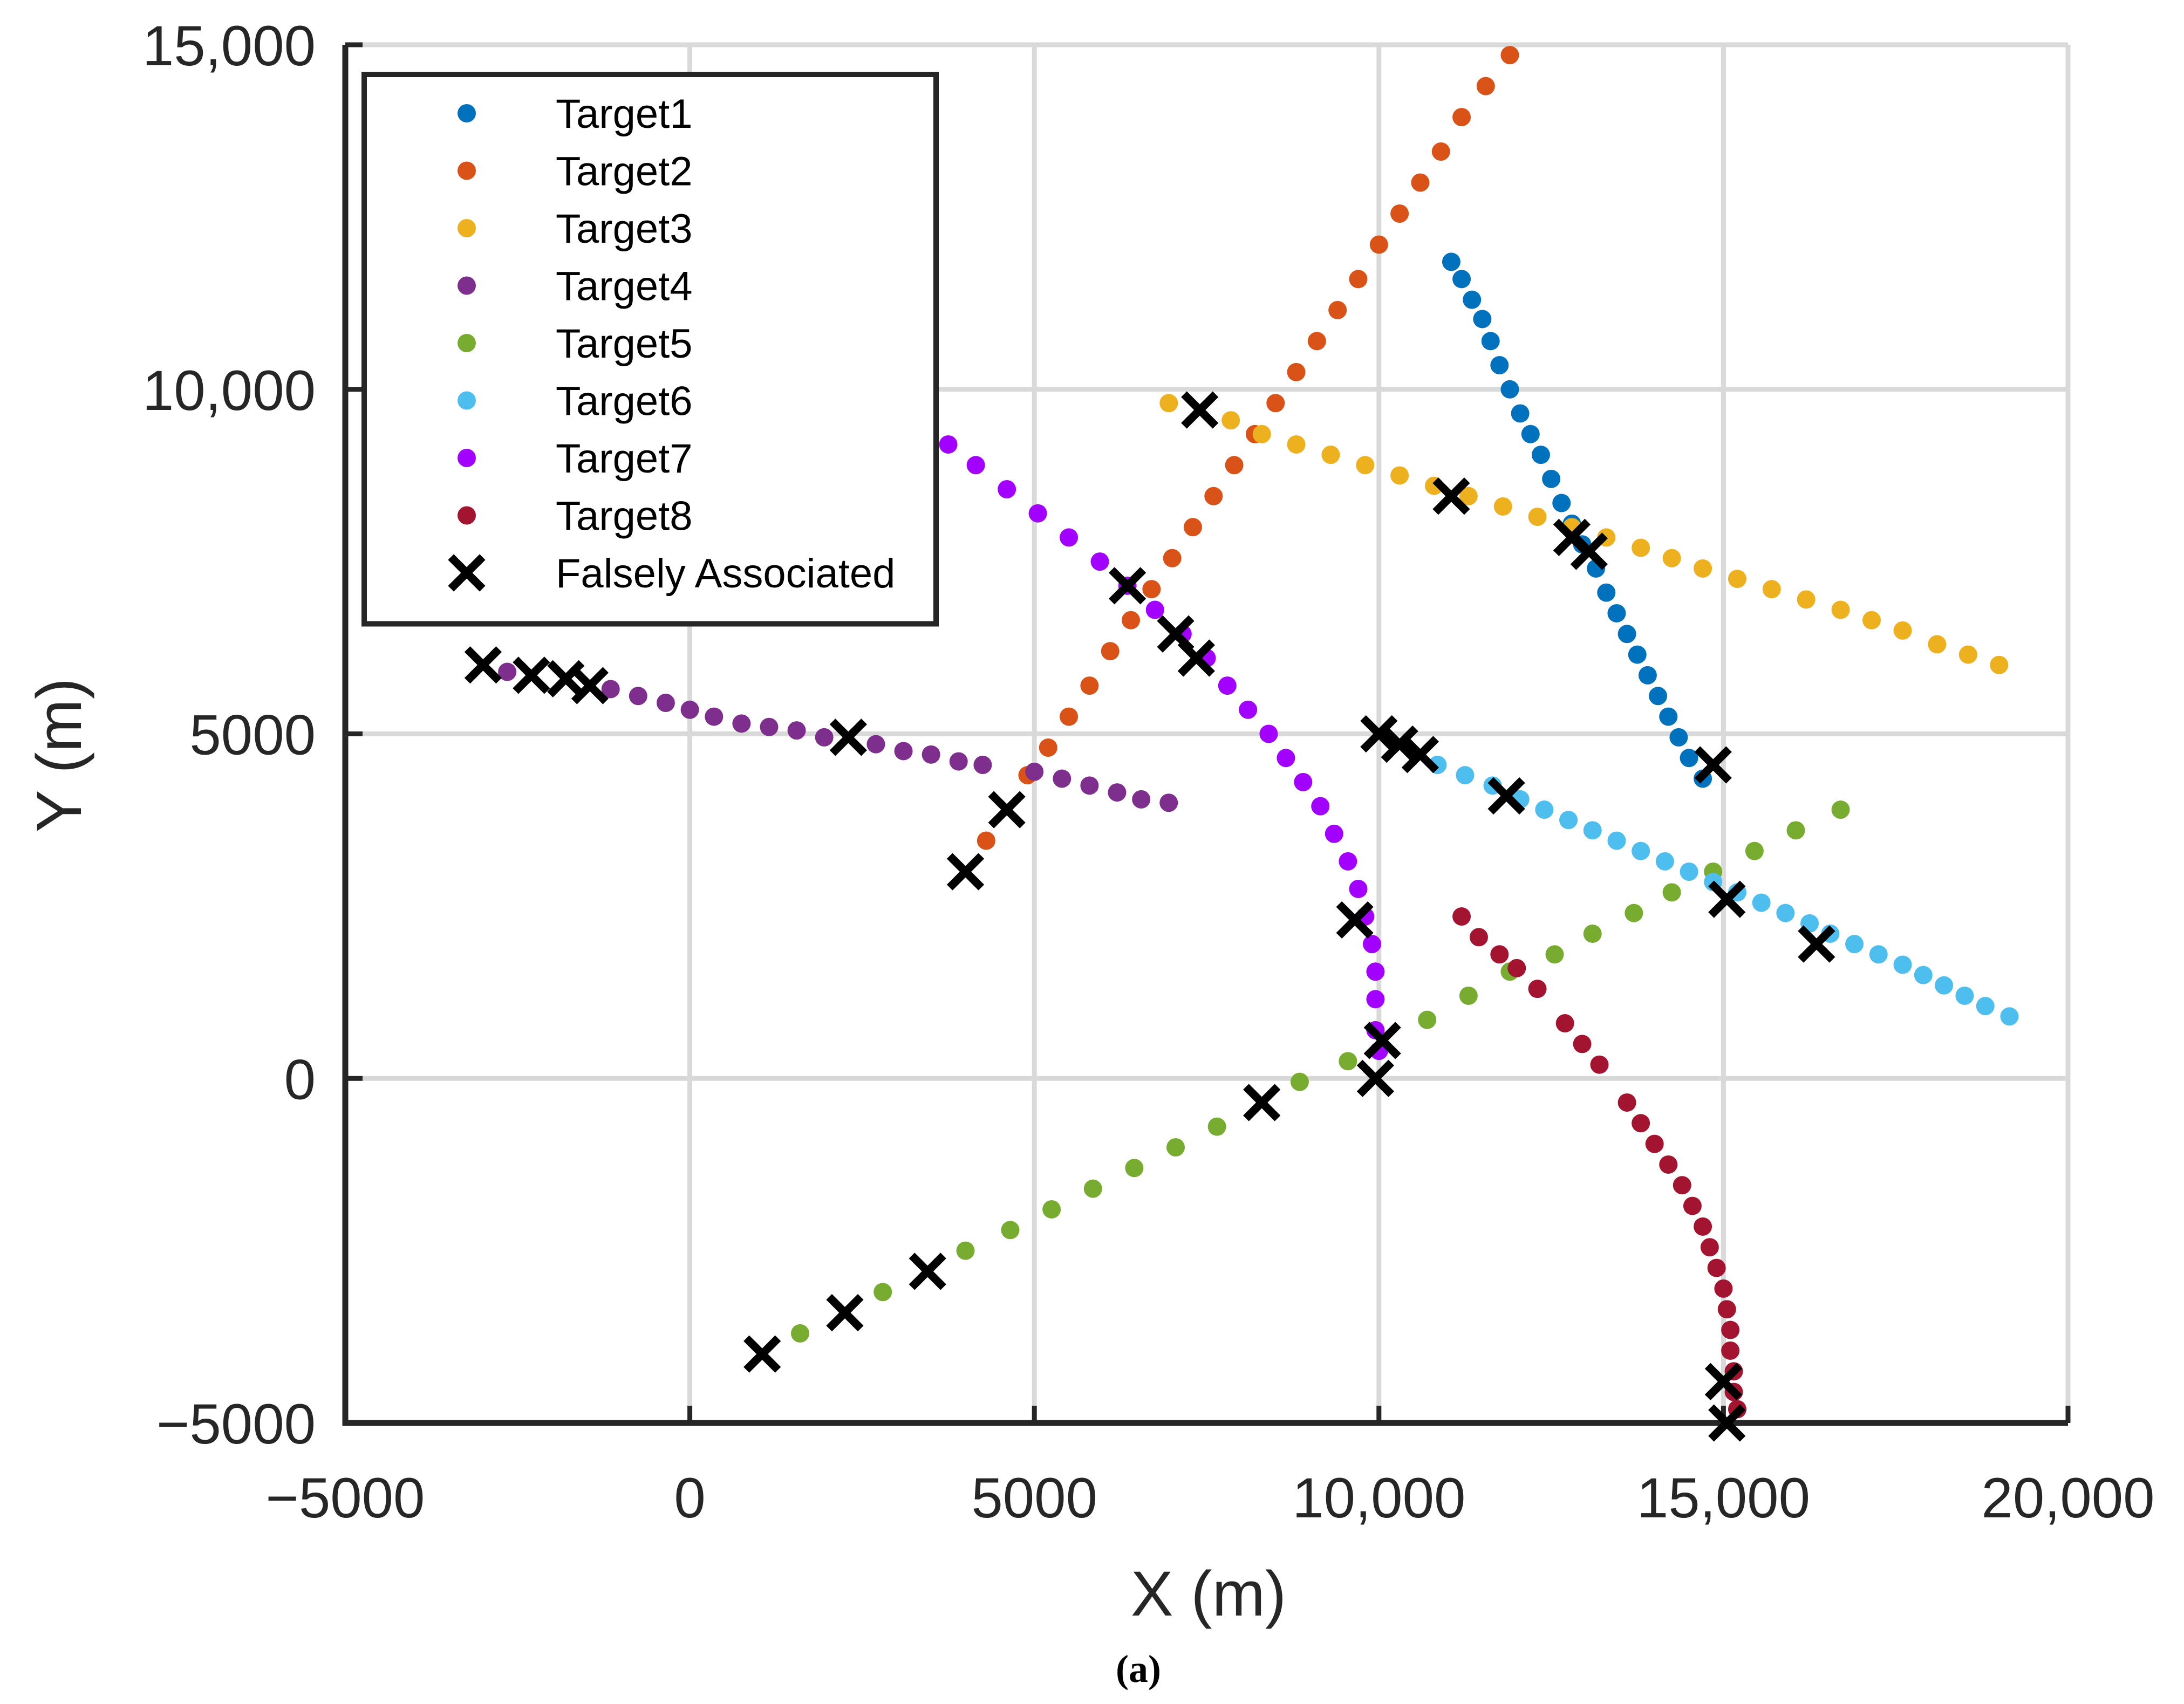  What do you see at coordinates (671, 574) in the screenshot?
I see `legend-entry: Falsely Associated` at bounding box center [671, 574].